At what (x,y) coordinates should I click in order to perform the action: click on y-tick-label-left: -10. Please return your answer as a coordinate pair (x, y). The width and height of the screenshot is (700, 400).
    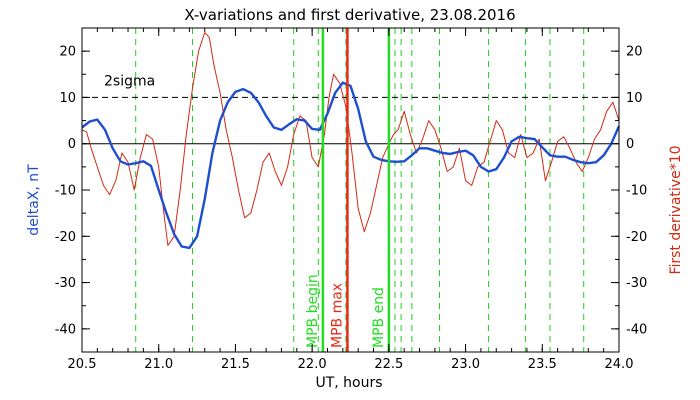
    Looking at the image, I should click on (65, 191).